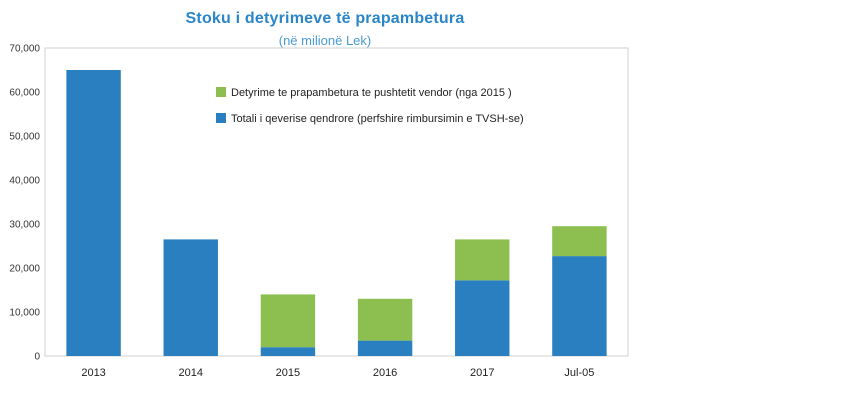 This screenshot has height=412, width=848. I want to click on x-tick-label: 2016, so click(385, 373).